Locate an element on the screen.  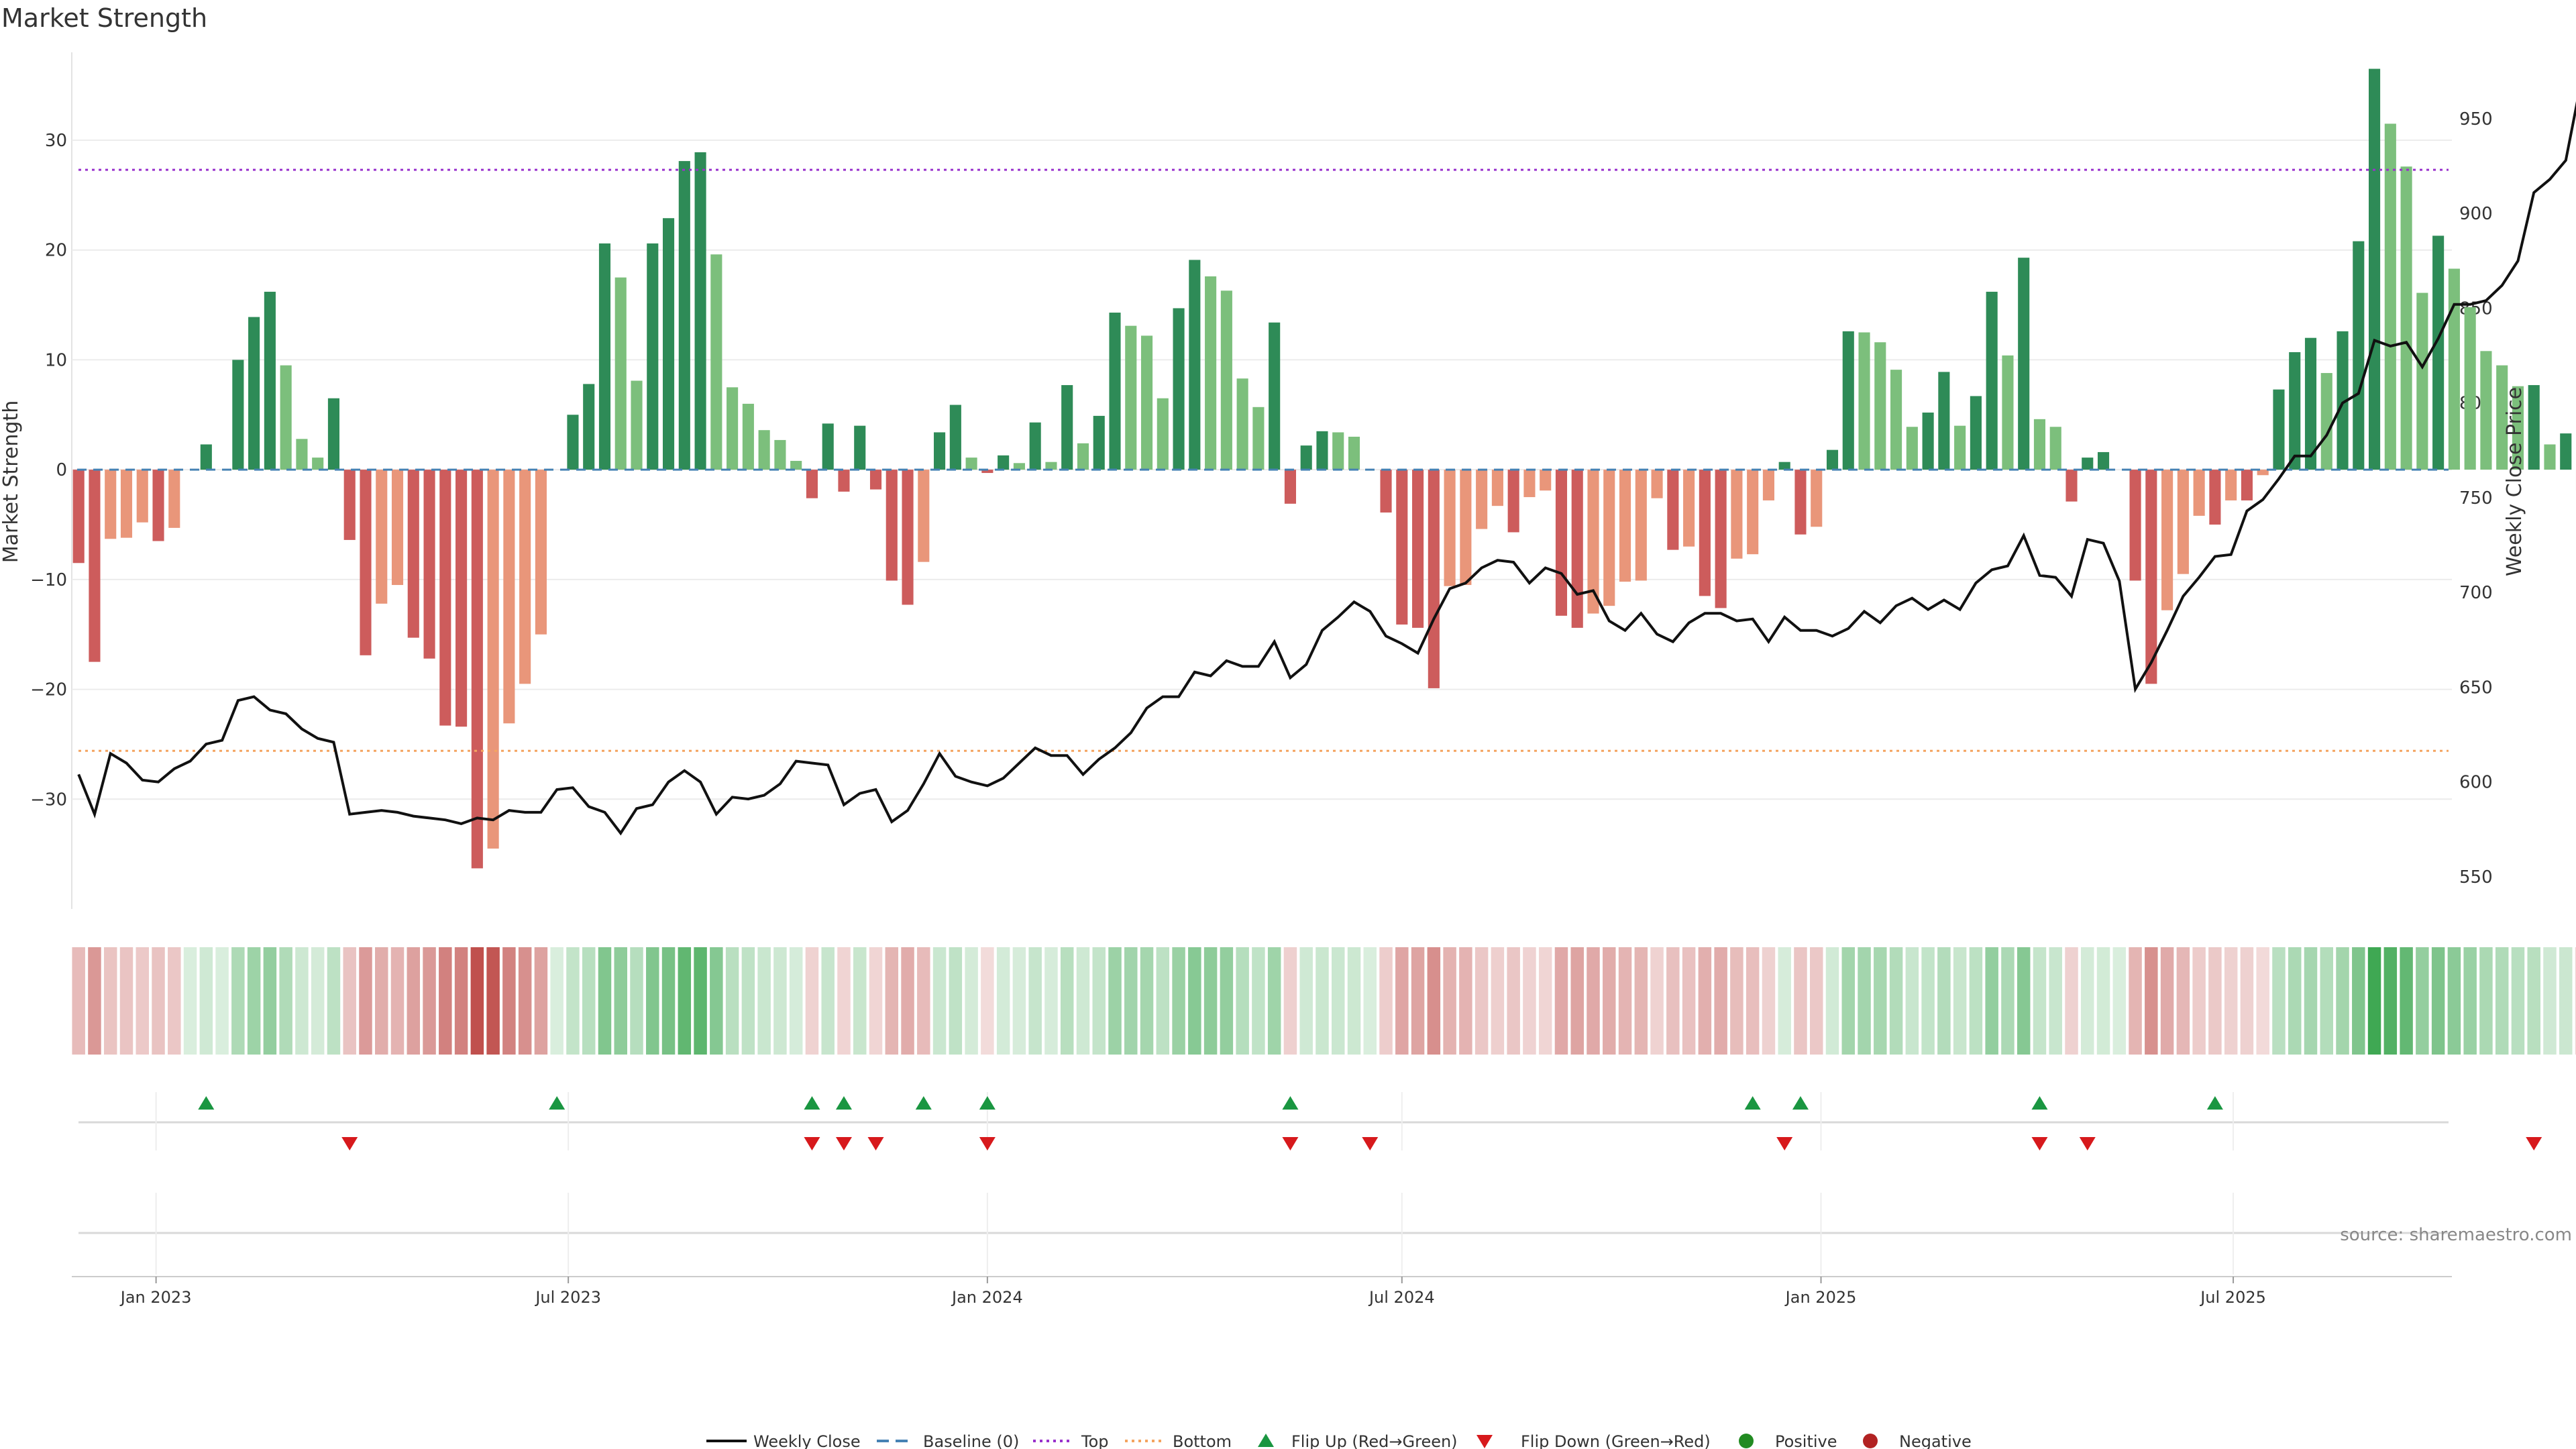
y2-tick-label: 650 is located at coordinates (2476, 688).